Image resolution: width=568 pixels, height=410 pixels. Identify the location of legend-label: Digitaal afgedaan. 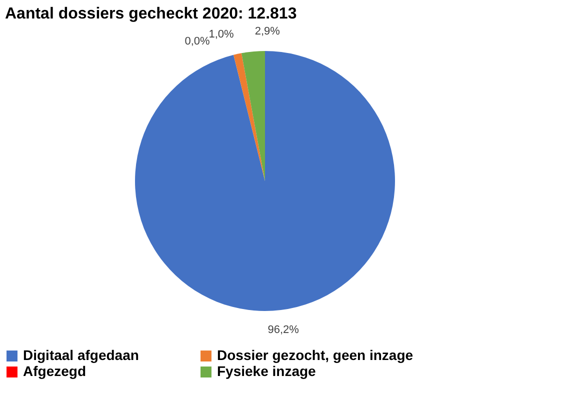
(81, 355).